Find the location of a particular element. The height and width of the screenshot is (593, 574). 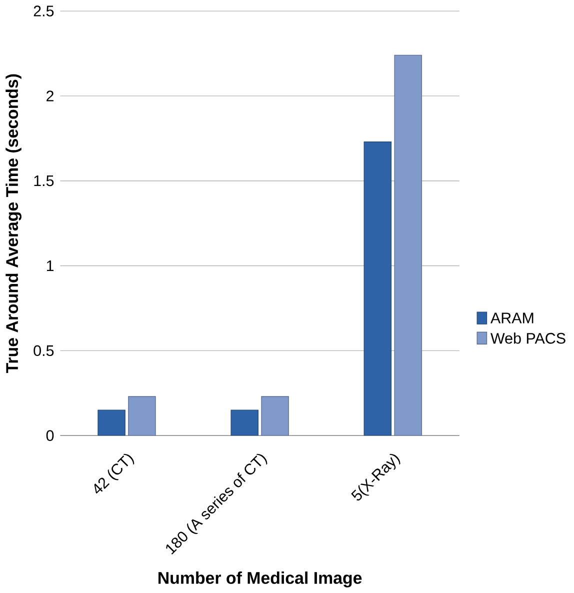

y-tick-label: 1 is located at coordinates (50, 265).